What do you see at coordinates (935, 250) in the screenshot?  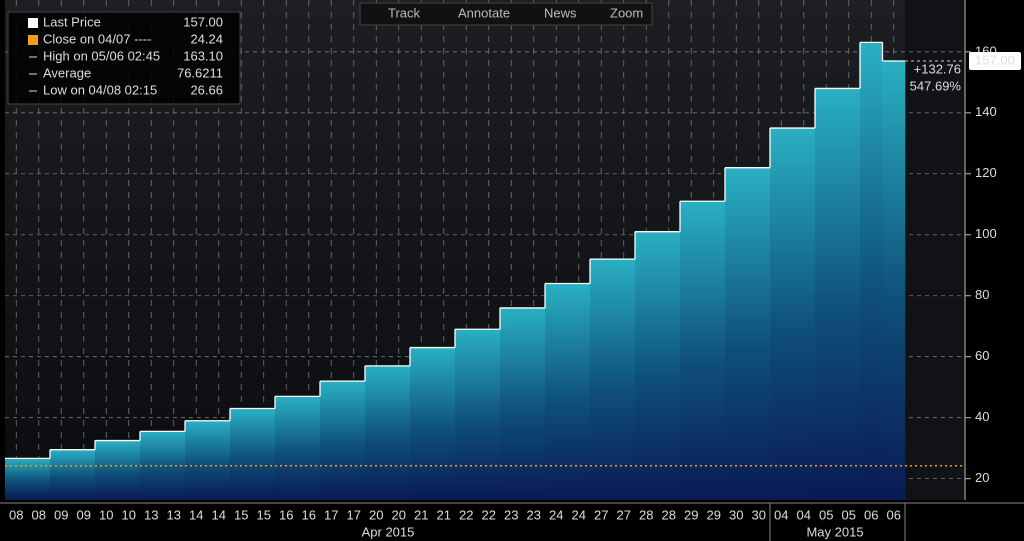 I see `future-area` at bounding box center [935, 250].